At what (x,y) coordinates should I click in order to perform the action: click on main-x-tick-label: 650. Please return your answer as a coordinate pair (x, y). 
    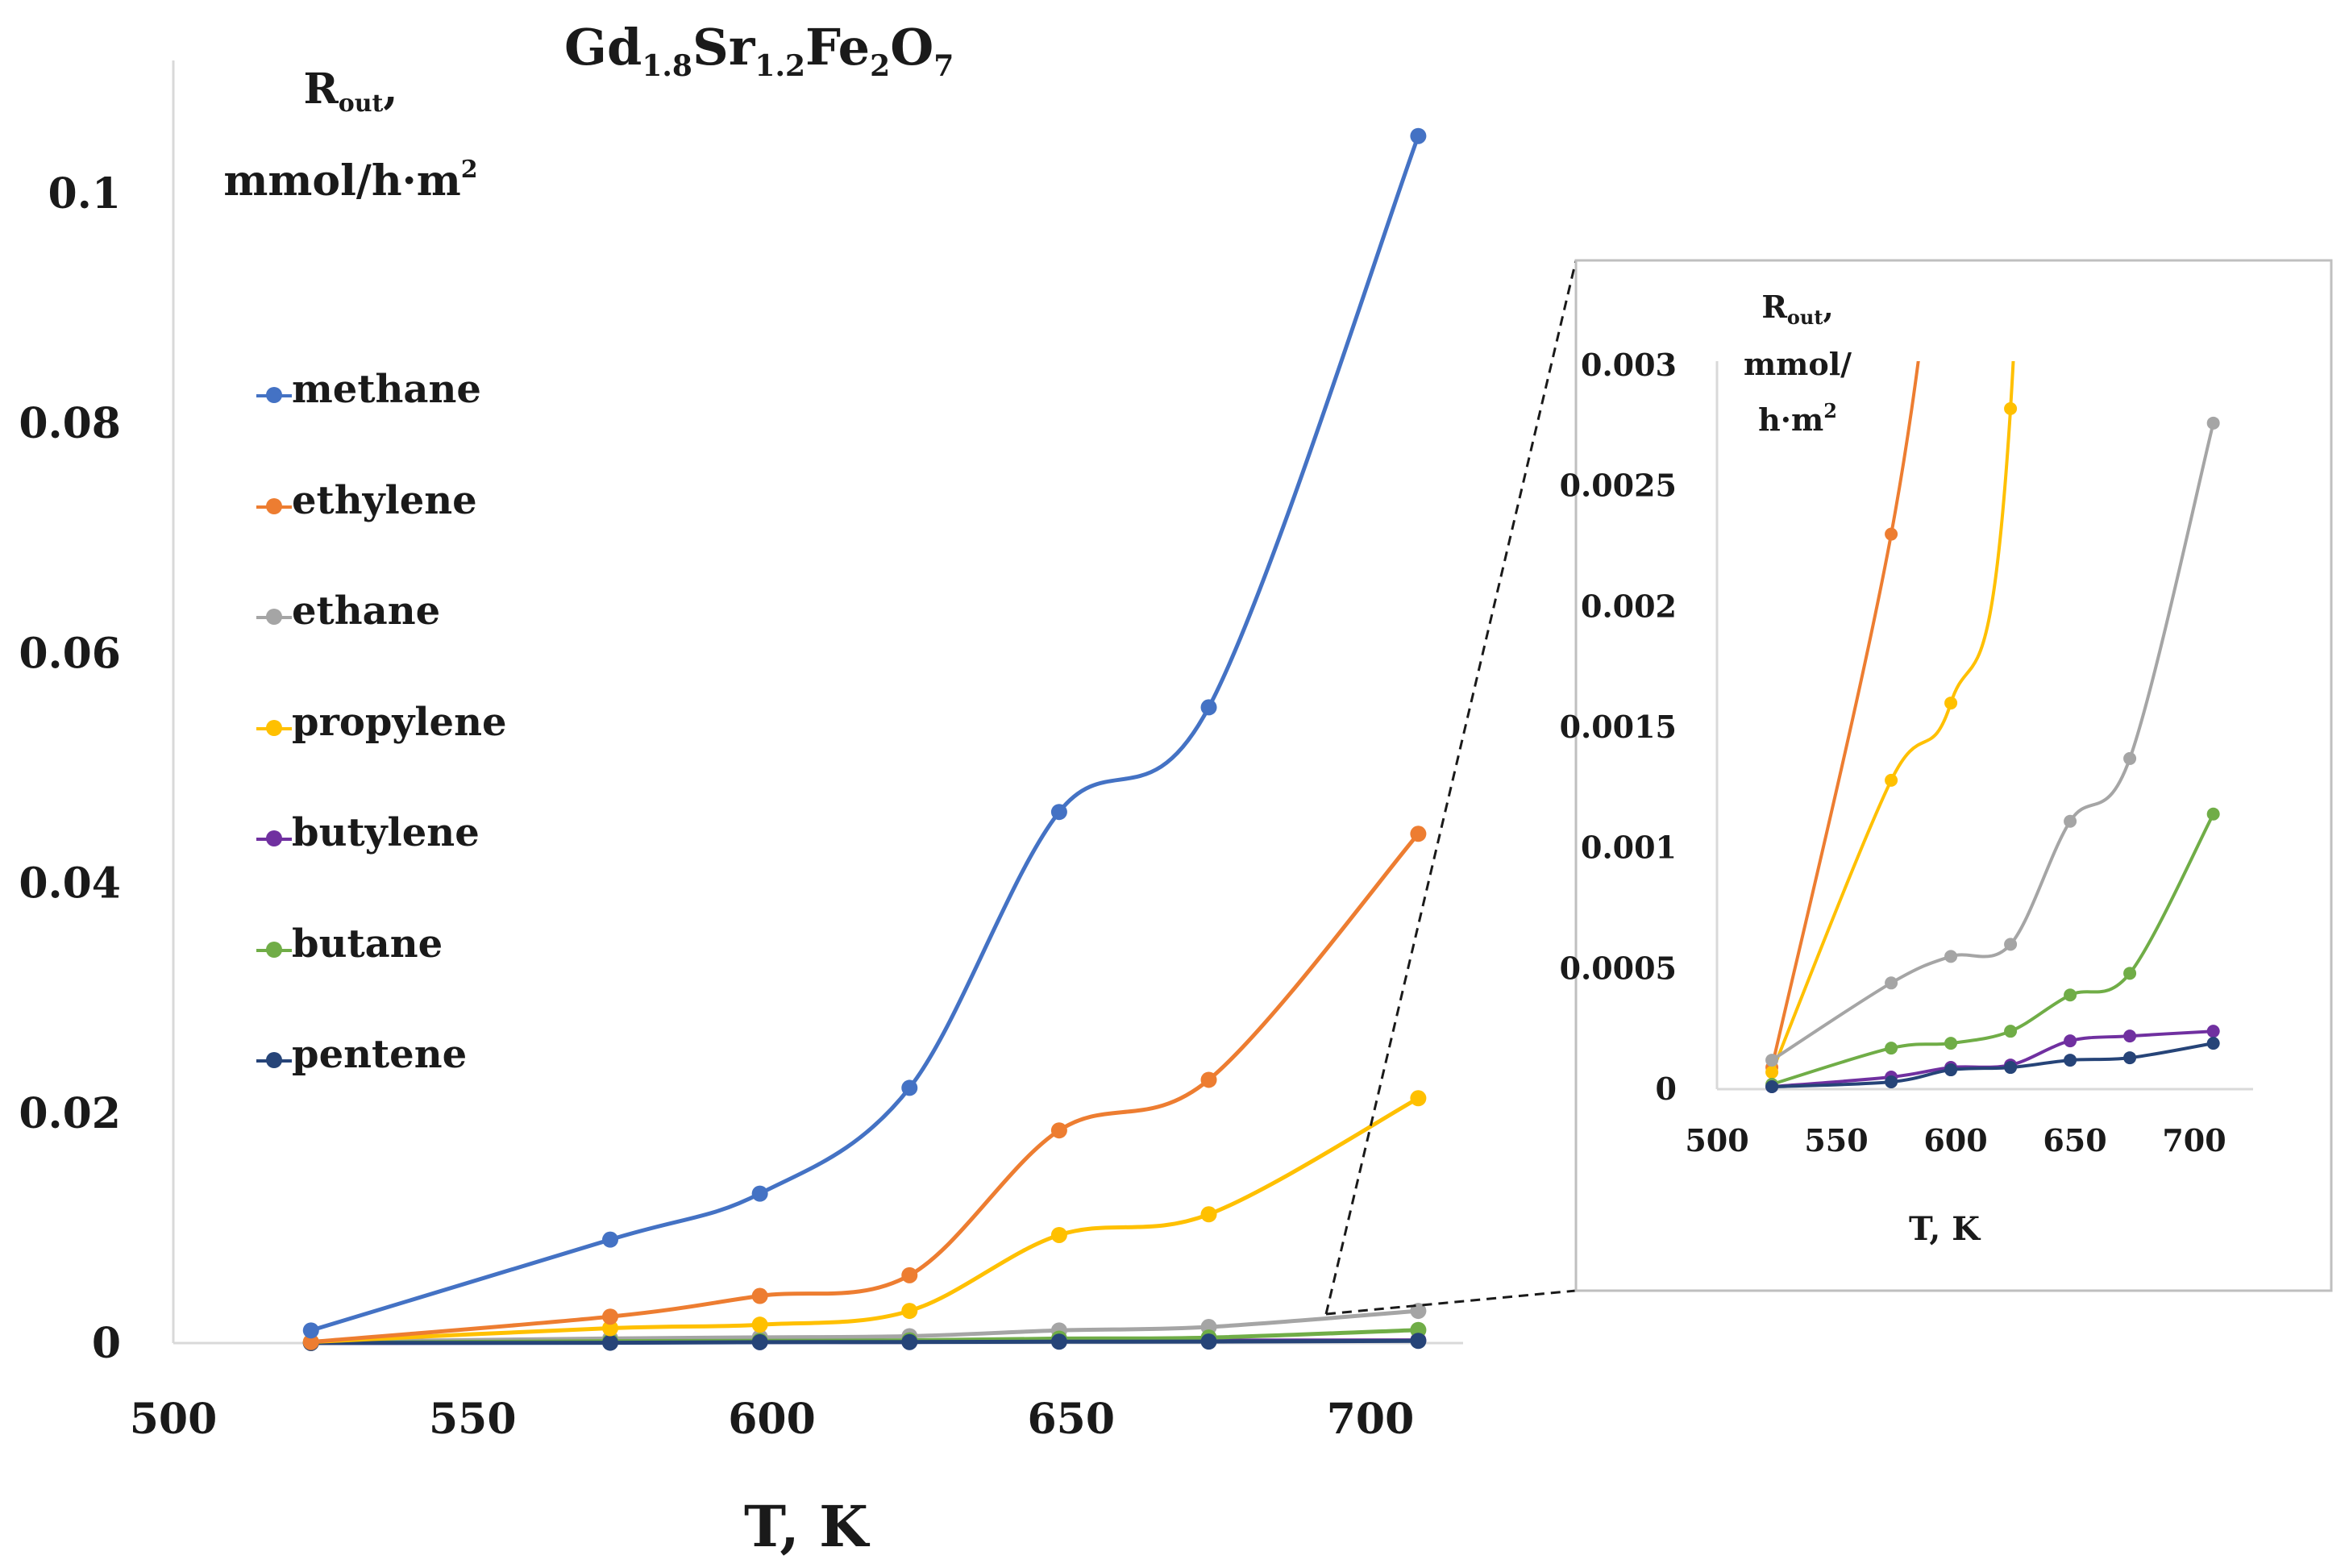
    Looking at the image, I should click on (1071, 1419).